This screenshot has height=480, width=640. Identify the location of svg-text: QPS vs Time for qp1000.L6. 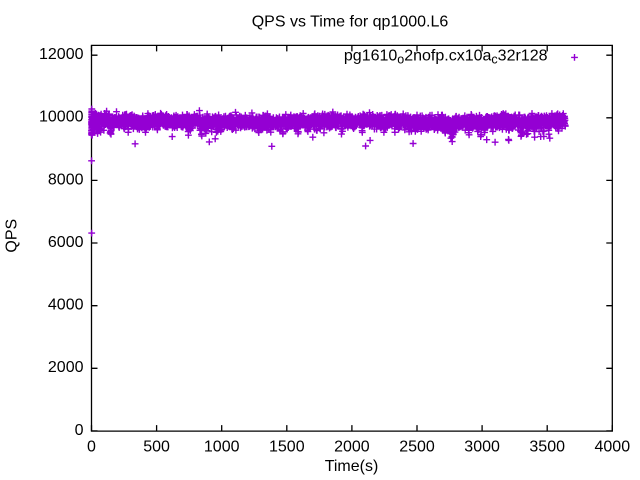
(350, 22).